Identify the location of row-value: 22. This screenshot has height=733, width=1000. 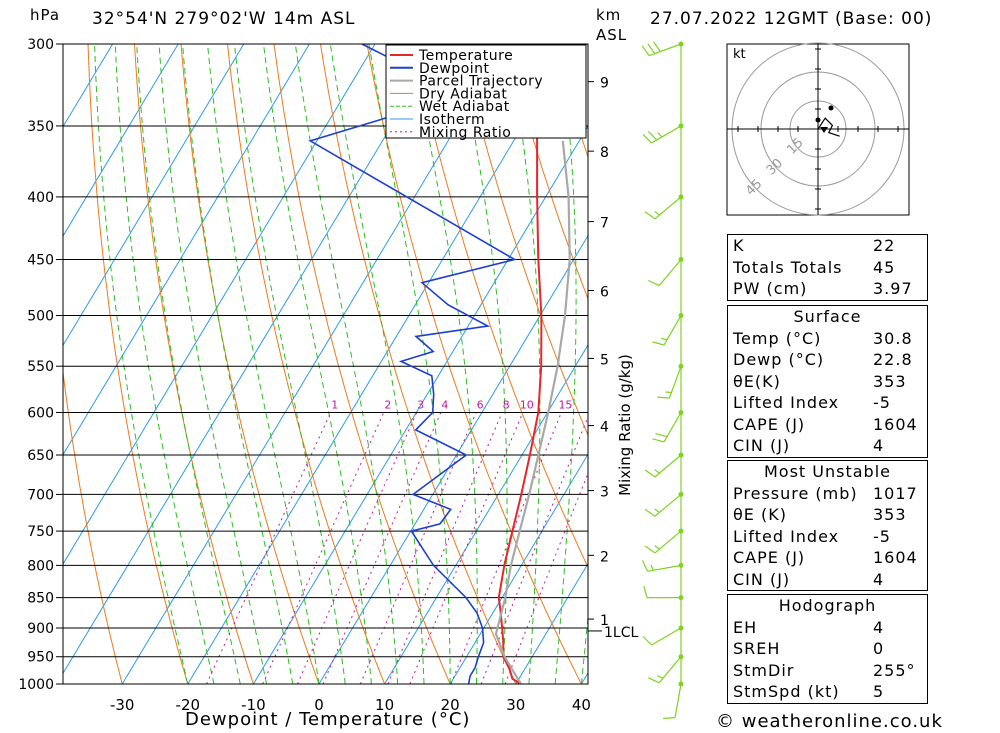
(884, 245).